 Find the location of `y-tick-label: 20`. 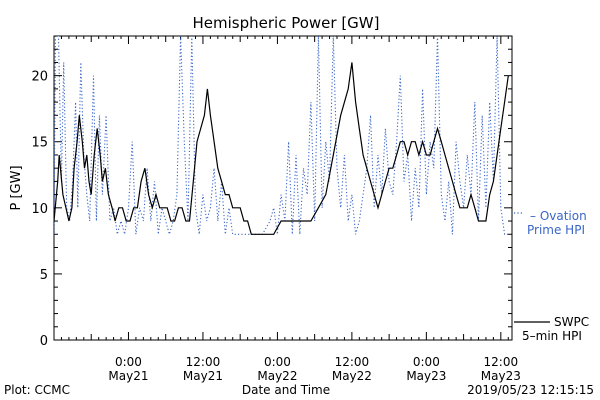

y-tick-label: 20 is located at coordinates (39, 77).